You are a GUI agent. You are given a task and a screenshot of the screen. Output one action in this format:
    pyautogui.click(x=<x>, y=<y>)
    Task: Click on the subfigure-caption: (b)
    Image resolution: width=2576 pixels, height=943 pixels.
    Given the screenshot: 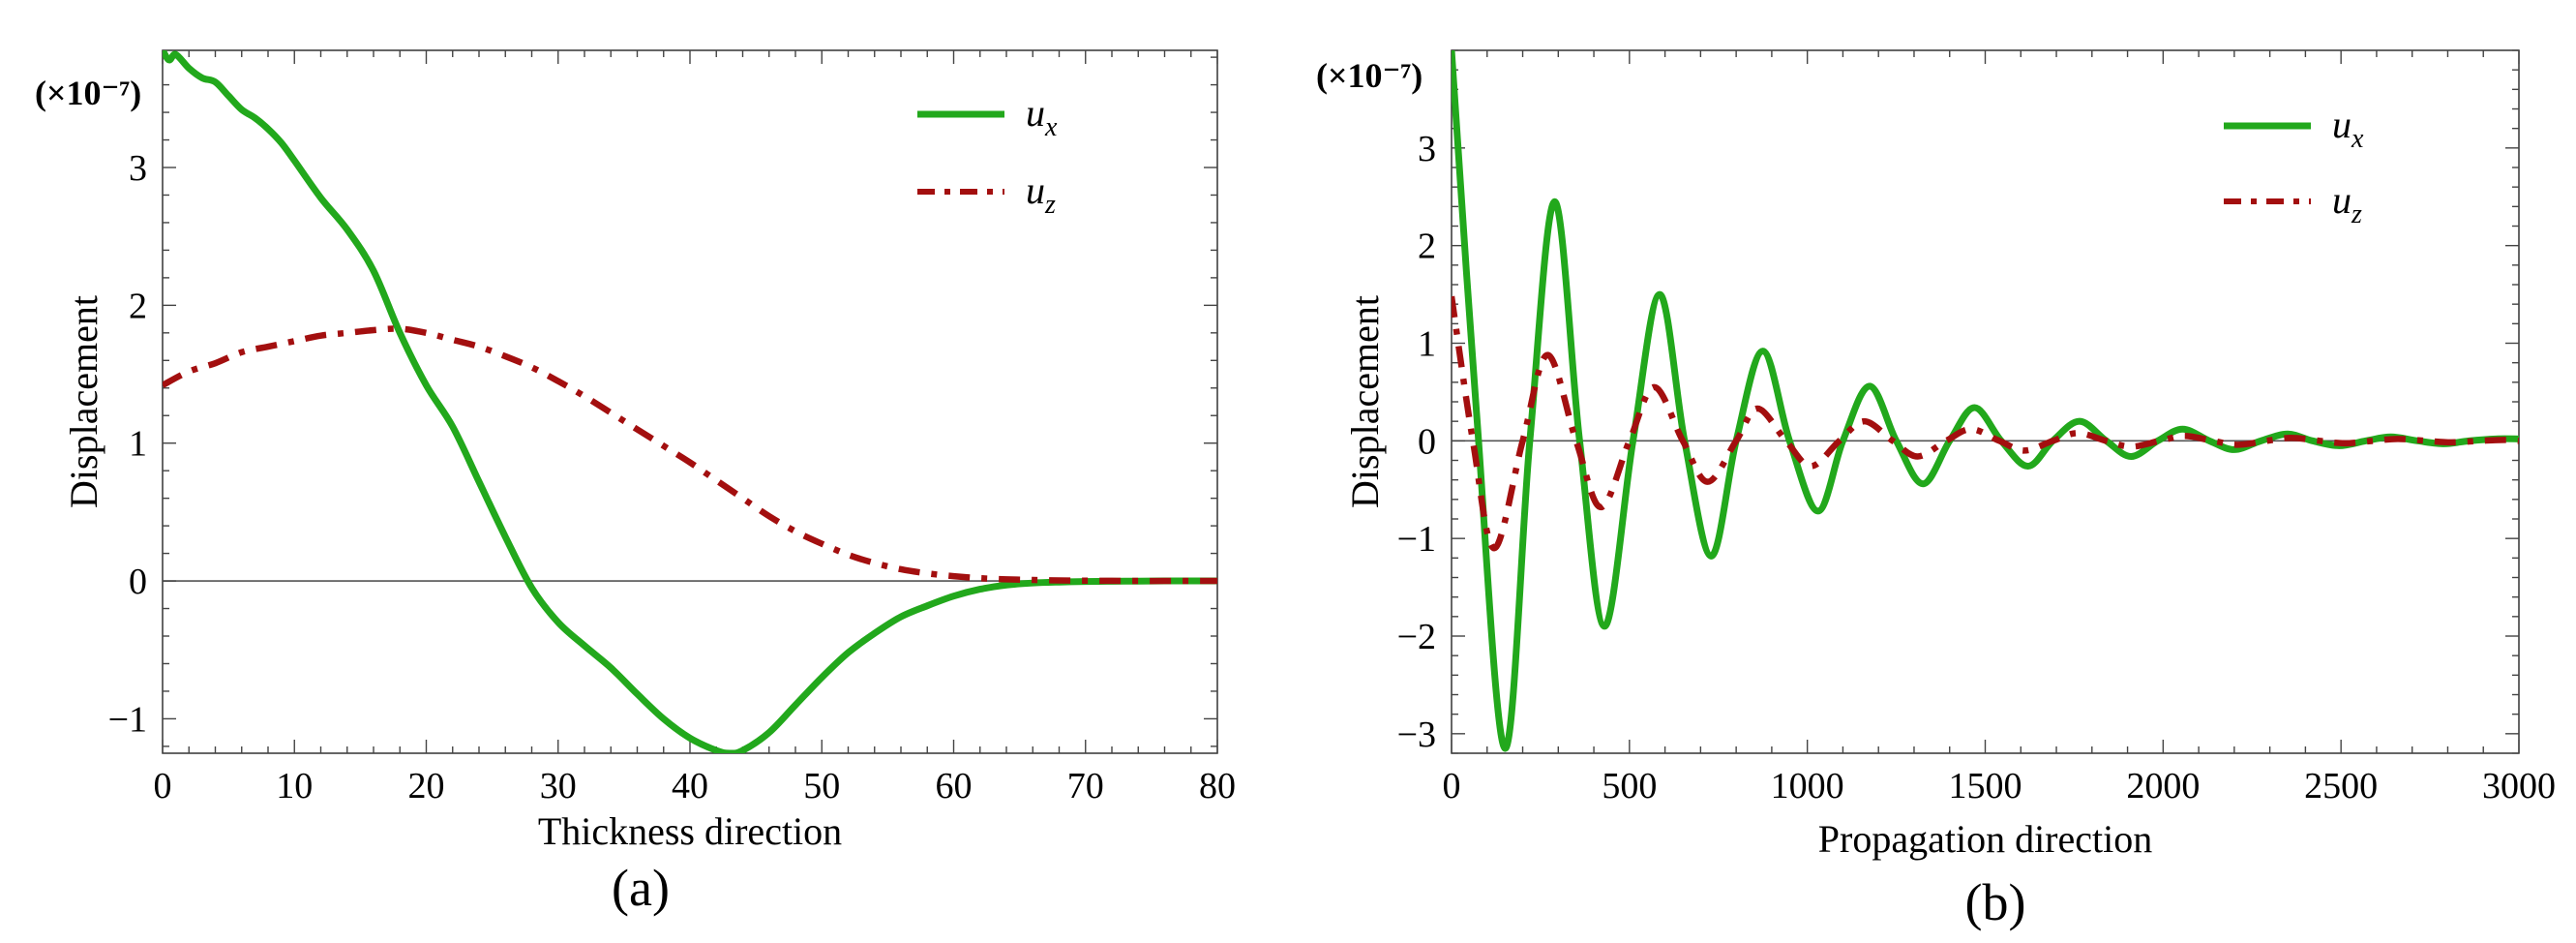 What is the action you would take?
    pyautogui.click(x=1995, y=902)
    